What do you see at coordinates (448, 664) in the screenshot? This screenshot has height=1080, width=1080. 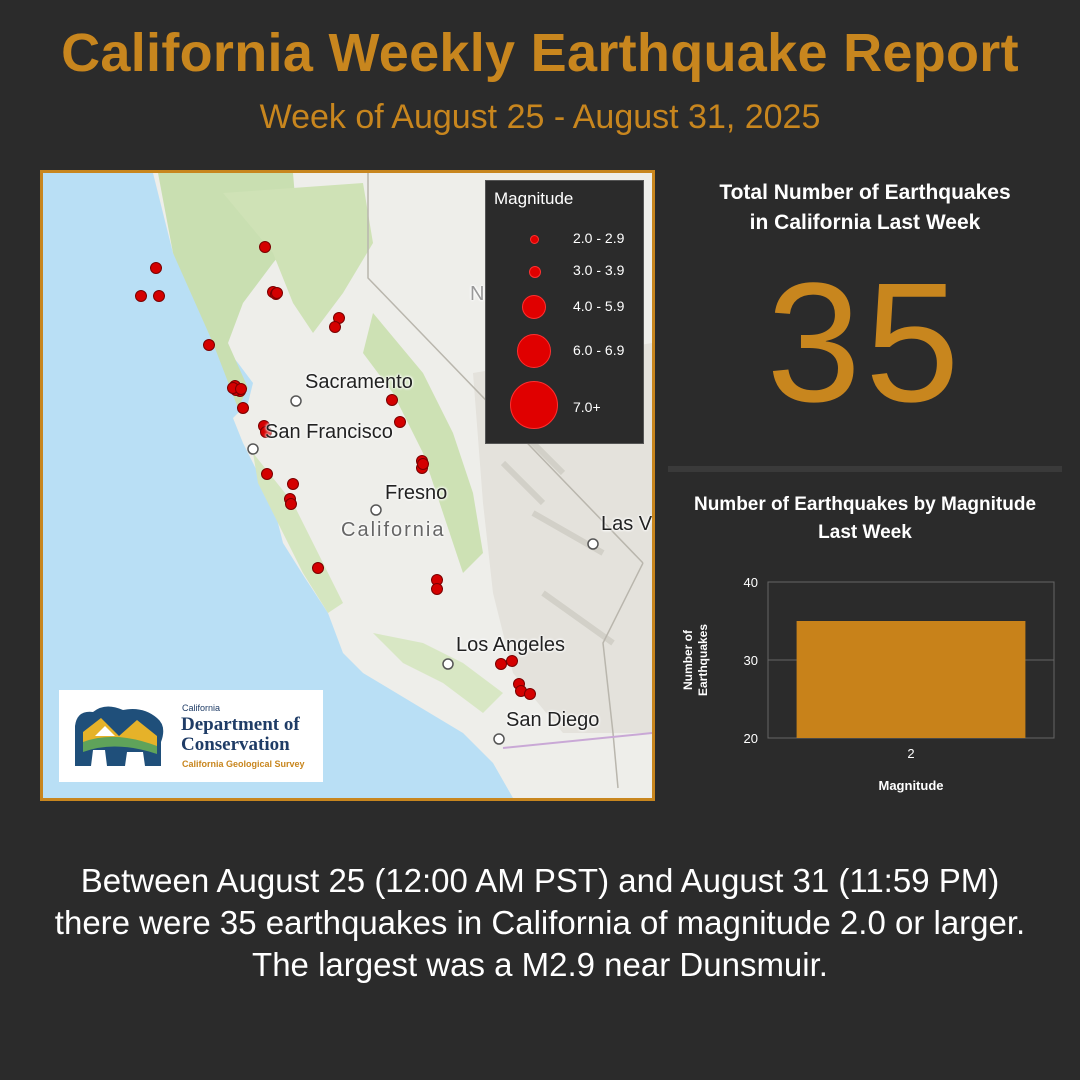 I see `los-angeles-marker` at bounding box center [448, 664].